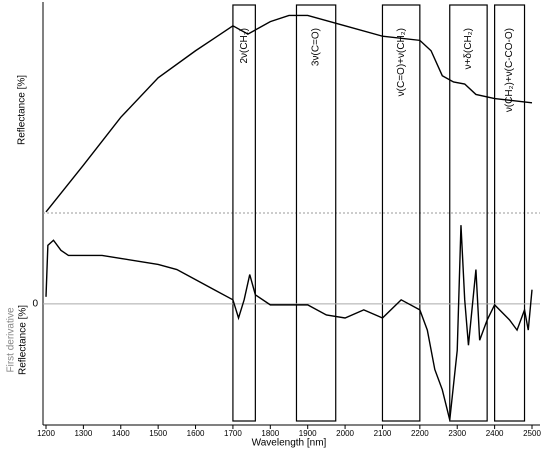 This screenshot has width=550, height=461. What do you see at coordinates (345, 433) in the screenshot?
I see `x-tick-label: 2000` at bounding box center [345, 433].